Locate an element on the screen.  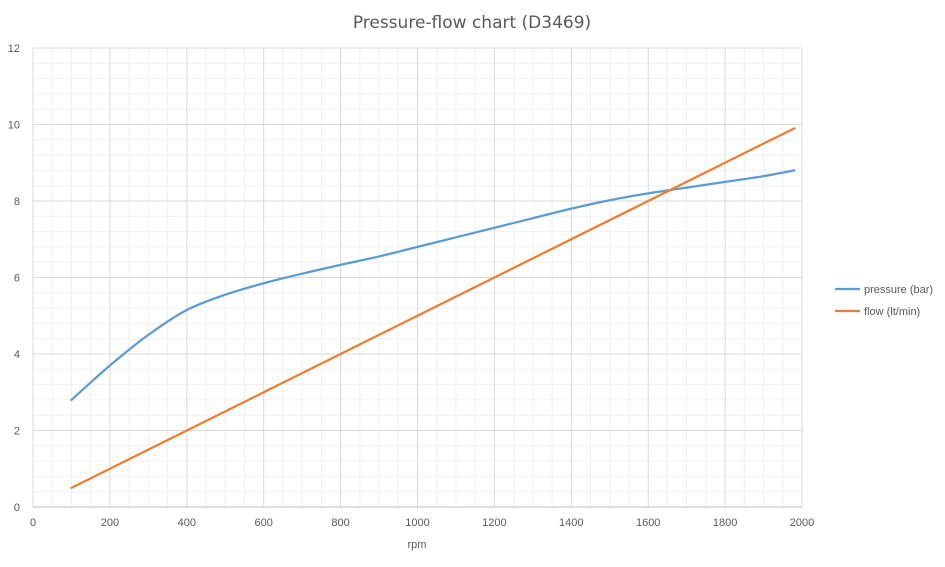
y-tick-label: 2 is located at coordinates (17, 432).